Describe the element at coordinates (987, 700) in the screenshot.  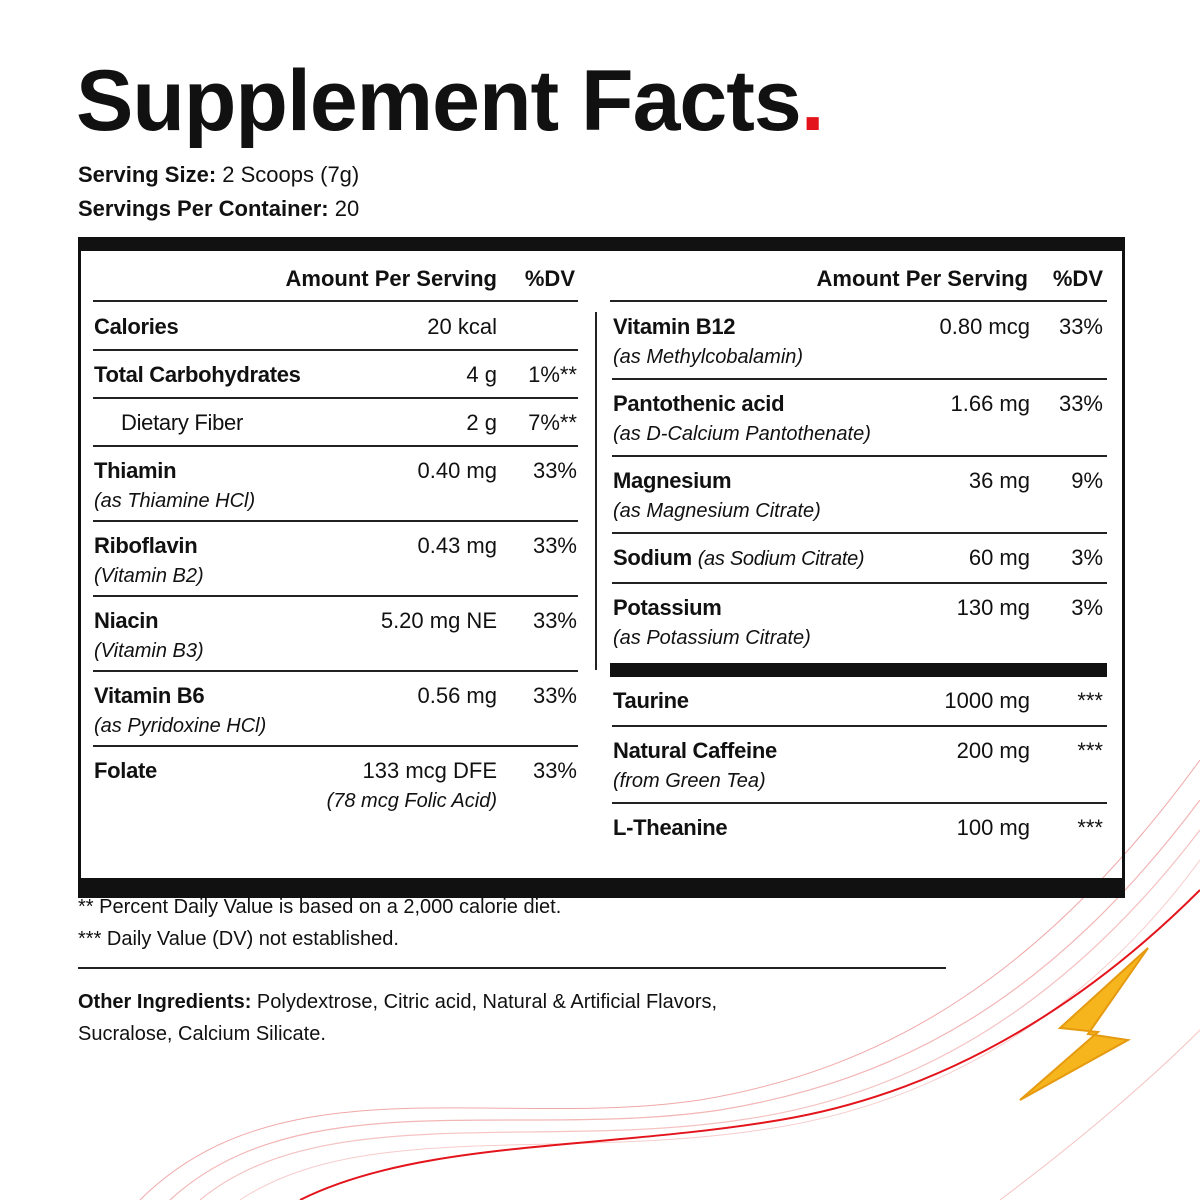
I see `amount: 1000 mg` at that location.